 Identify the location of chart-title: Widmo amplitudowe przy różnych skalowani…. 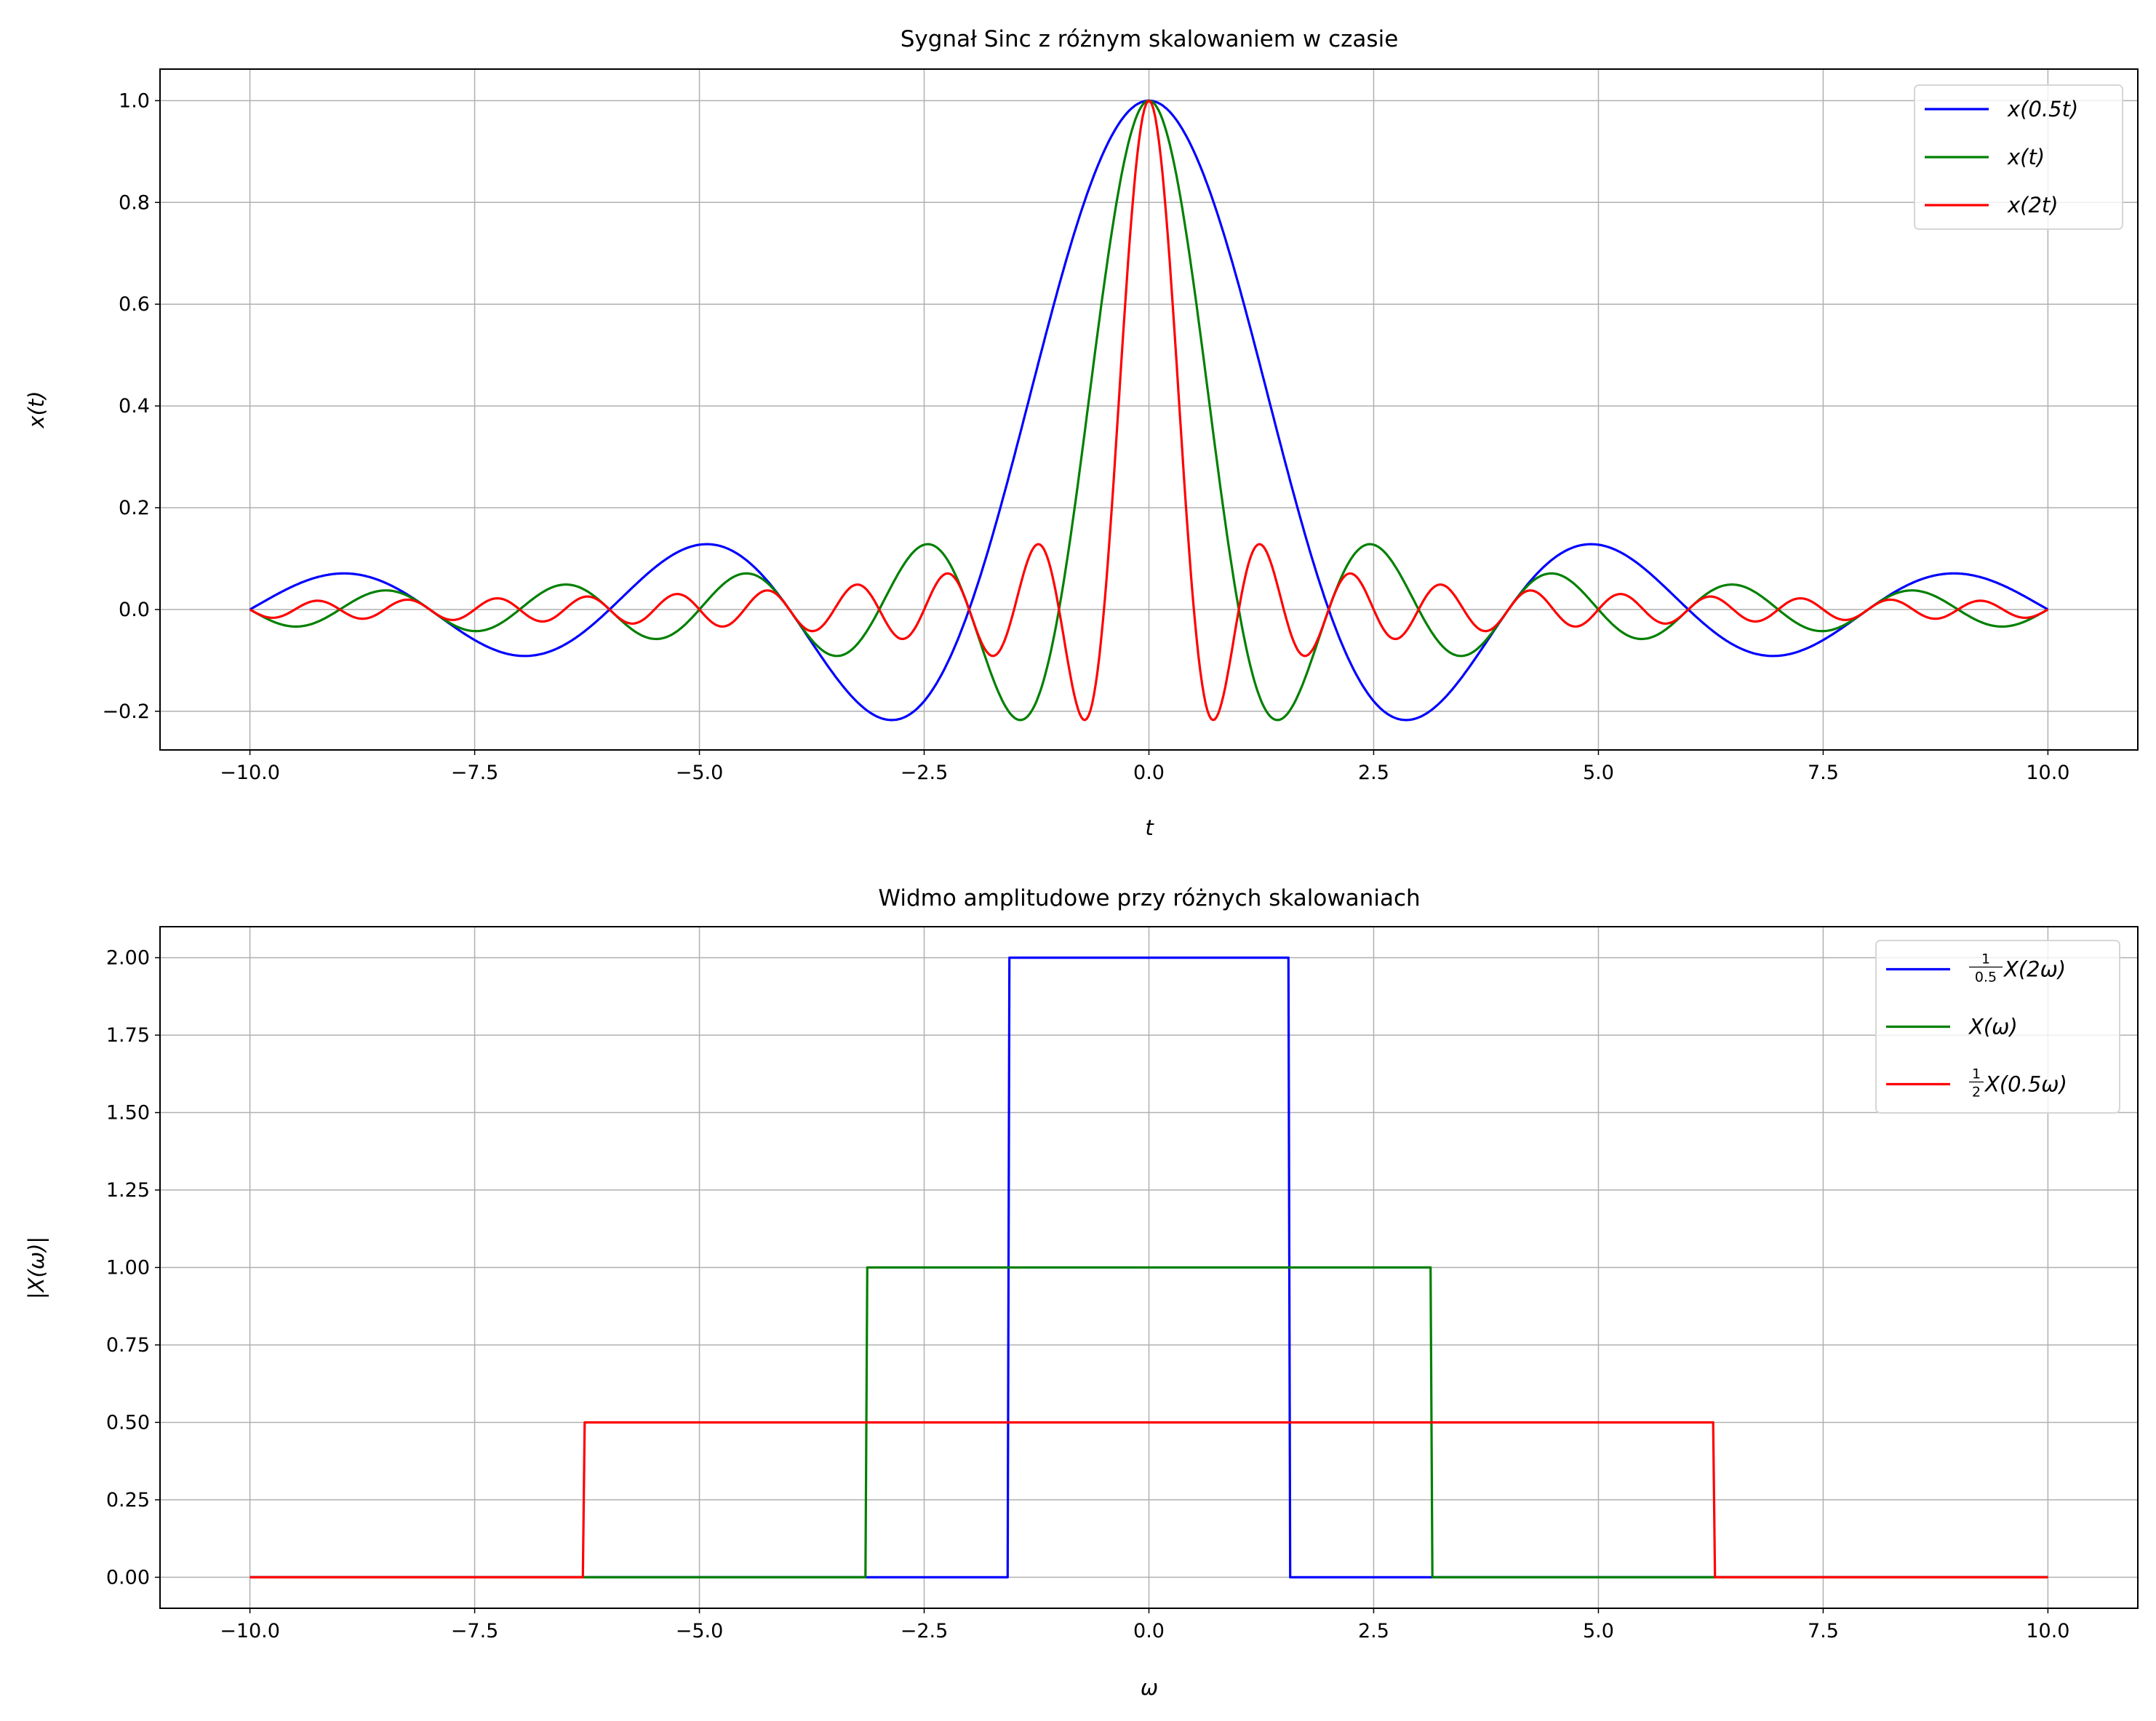
(1149, 898).